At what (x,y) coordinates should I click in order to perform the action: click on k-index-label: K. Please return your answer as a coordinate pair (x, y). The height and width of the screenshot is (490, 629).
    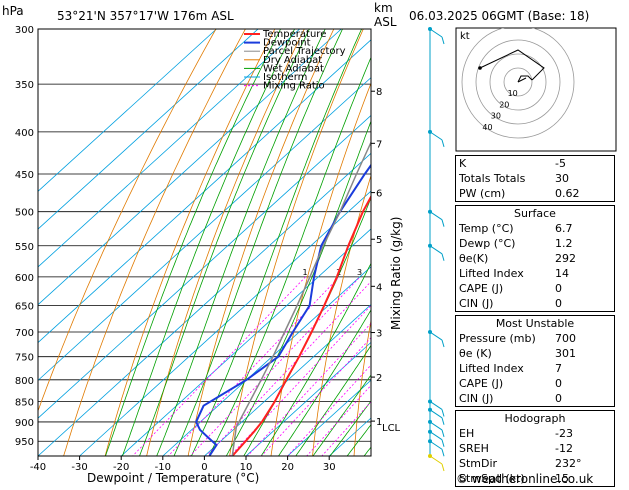
    Looking at the image, I should click on (463, 163).